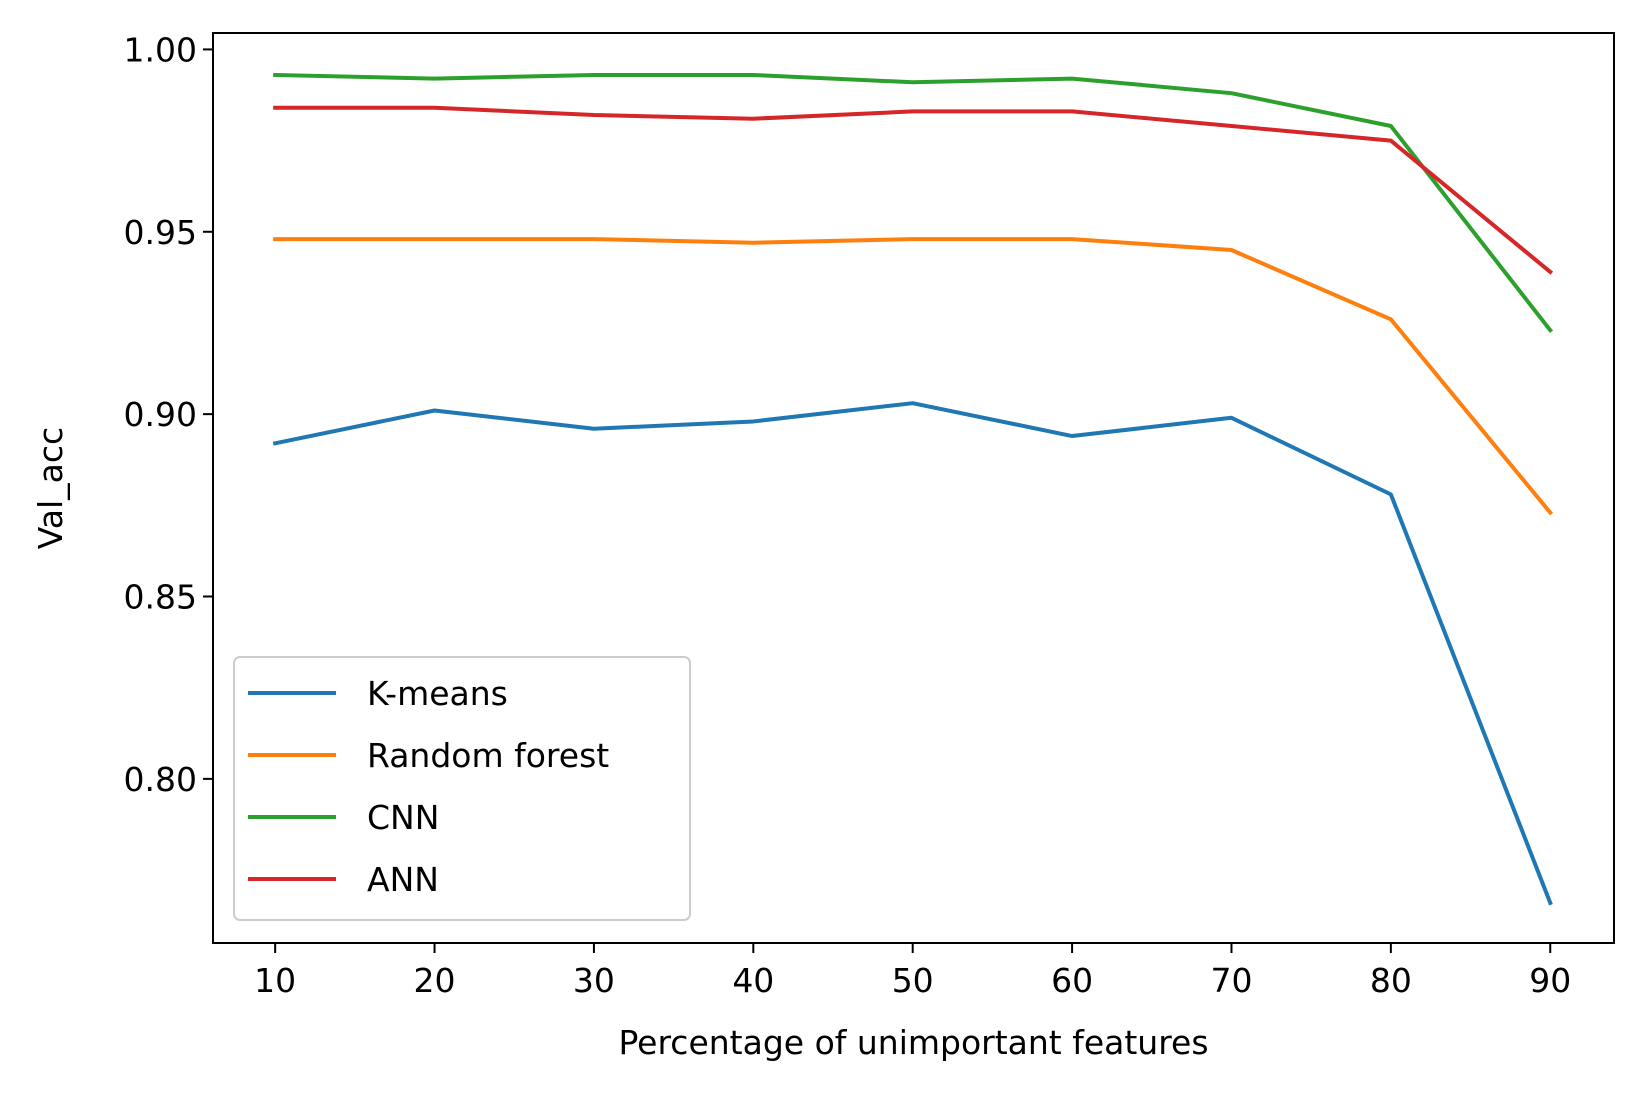 This screenshot has width=1636, height=1098. I want to click on x-tick-label: 60, so click(1072, 980).